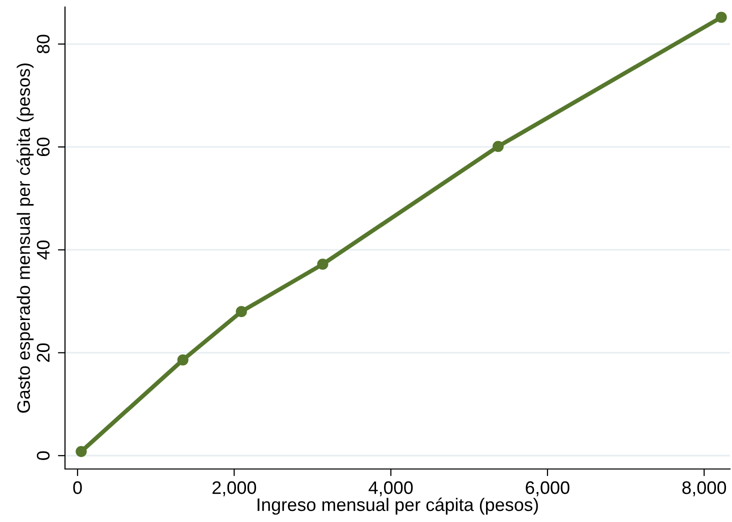 The height and width of the screenshot is (522, 732). What do you see at coordinates (25, 238) in the screenshot?
I see `y-axis-title: Gasto esperado mensual per cápita (pesos)` at bounding box center [25, 238].